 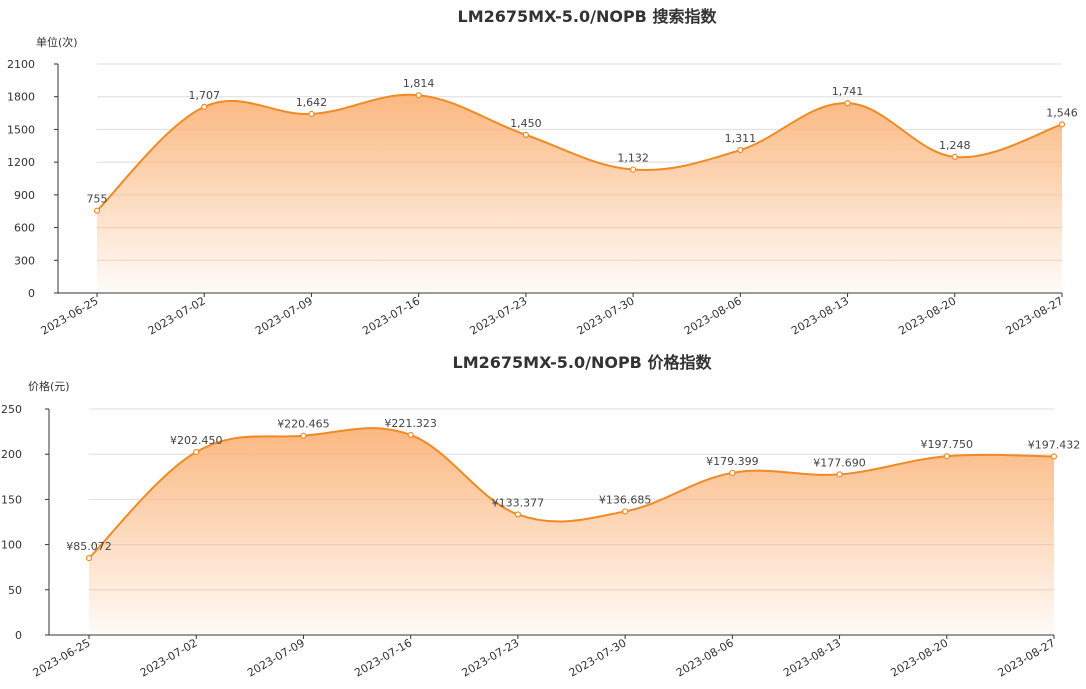 I want to click on y-tick-label: 1200, so click(x=21, y=162).